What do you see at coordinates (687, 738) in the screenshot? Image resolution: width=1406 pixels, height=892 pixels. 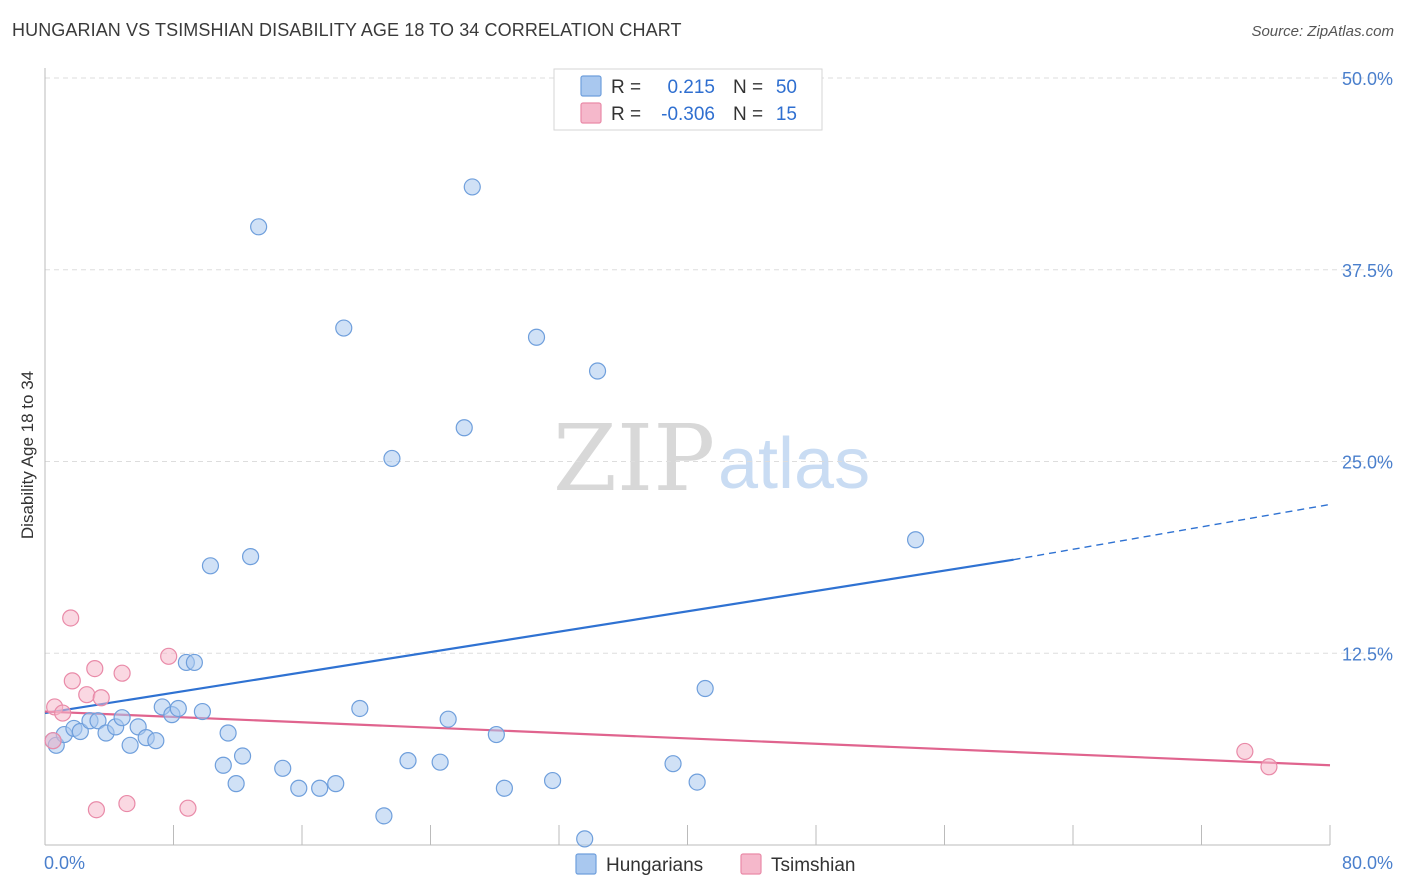 I see `tsimshian-trend-line` at bounding box center [687, 738].